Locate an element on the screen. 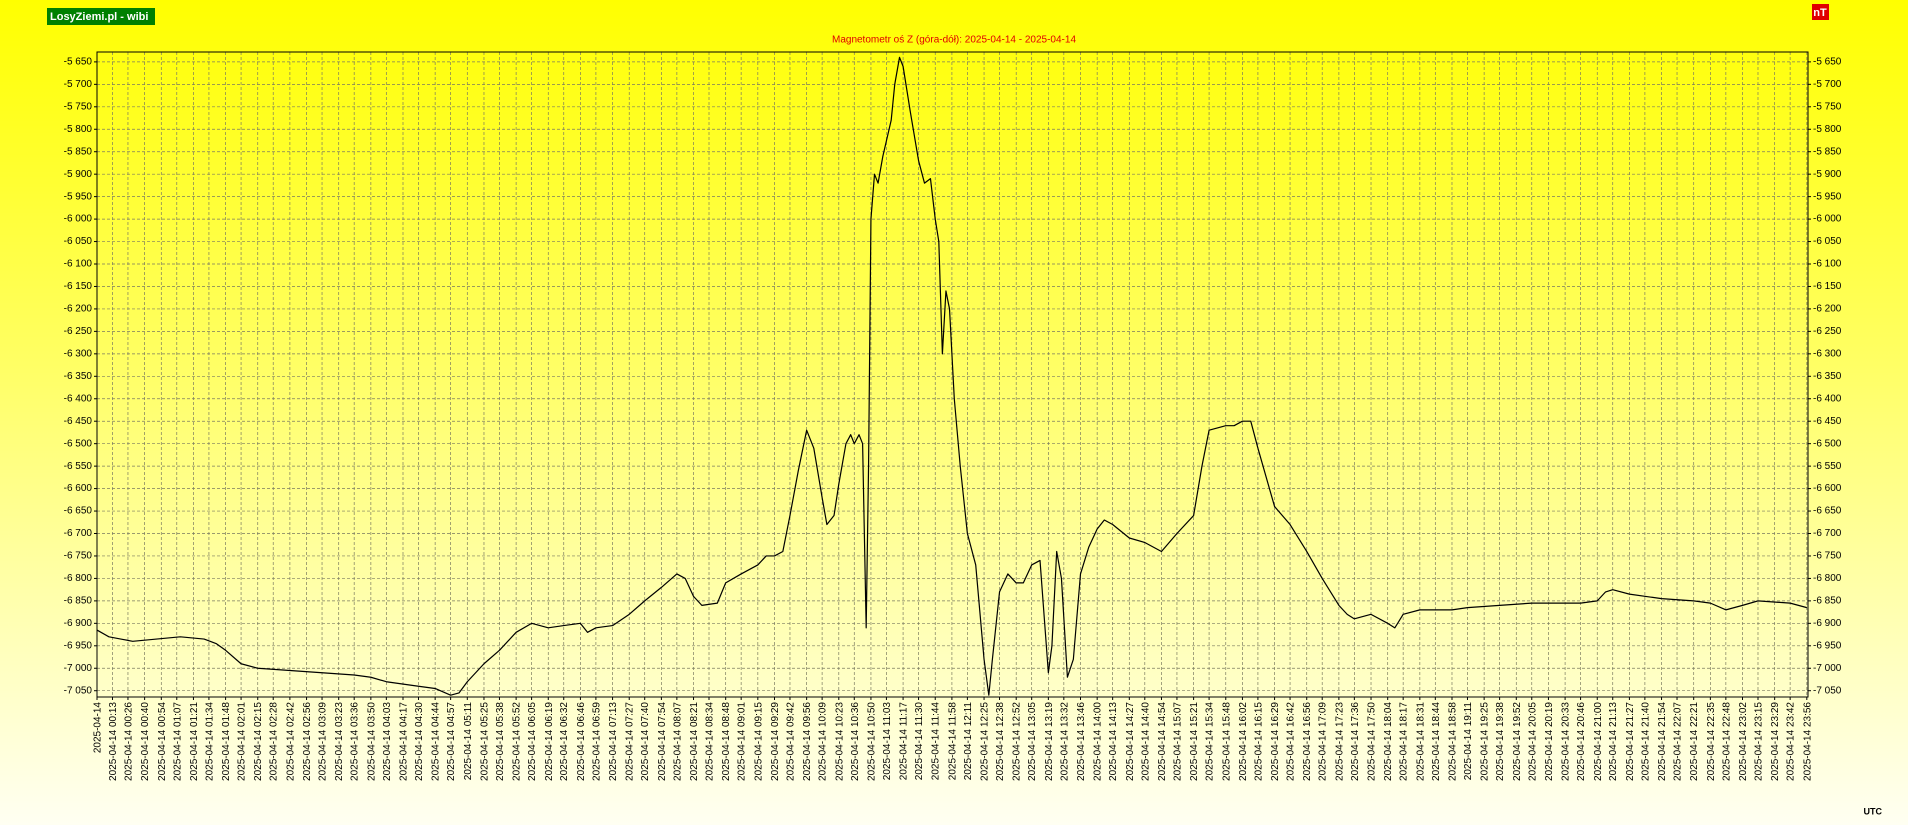  x-tick-label: 2025-04-14 08:07 is located at coordinates (677, 741).